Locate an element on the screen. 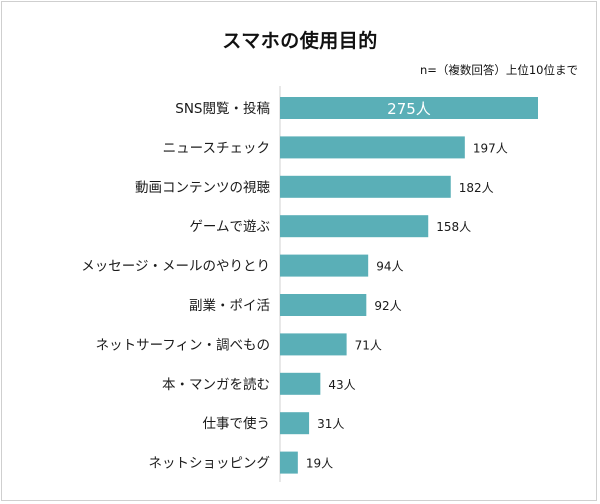  value-label: 197人 is located at coordinates (490, 148).